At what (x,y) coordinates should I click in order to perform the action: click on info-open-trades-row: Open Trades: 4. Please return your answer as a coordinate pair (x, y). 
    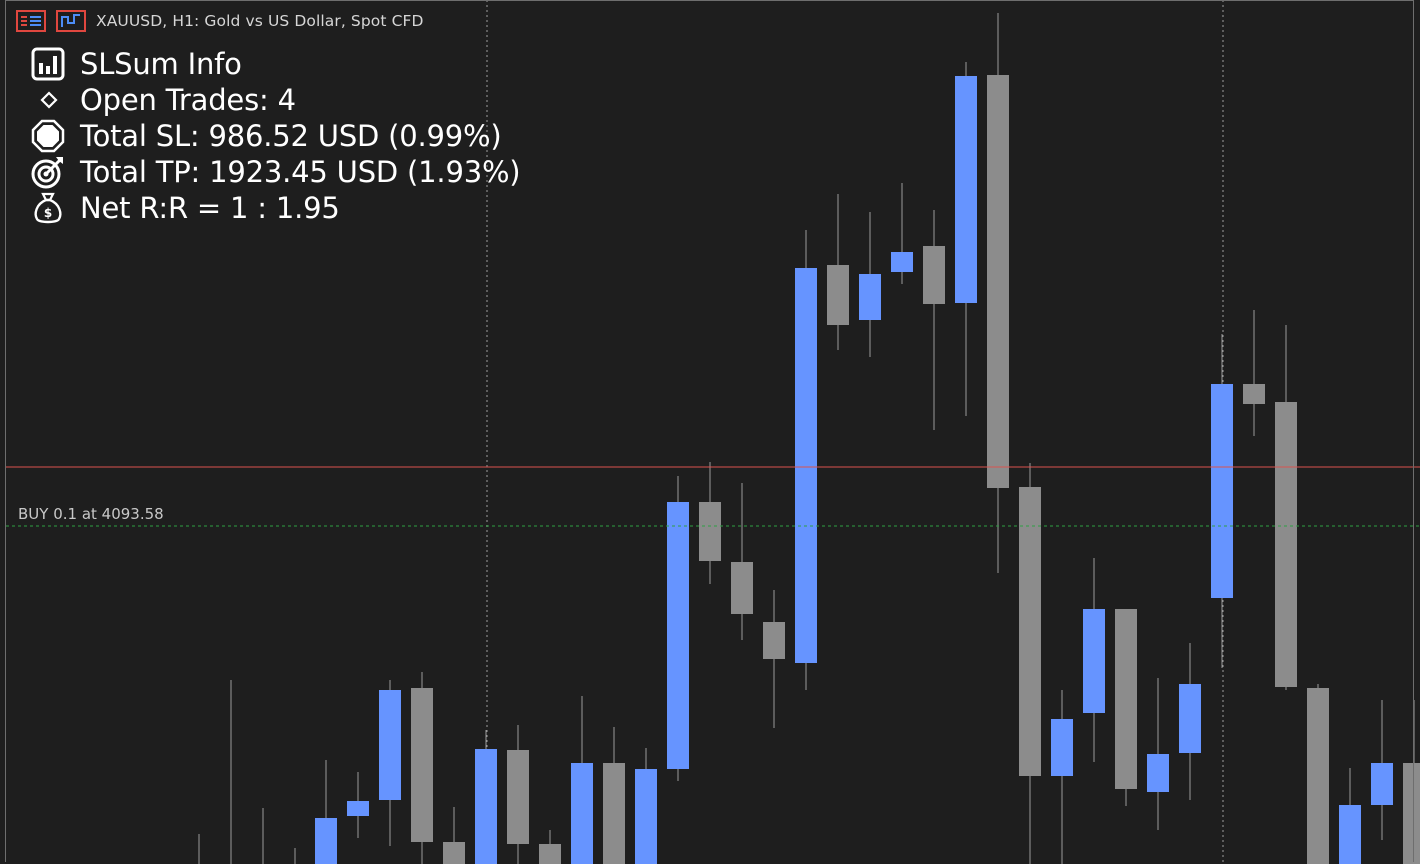
    Looking at the image, I should click on (275, 100).